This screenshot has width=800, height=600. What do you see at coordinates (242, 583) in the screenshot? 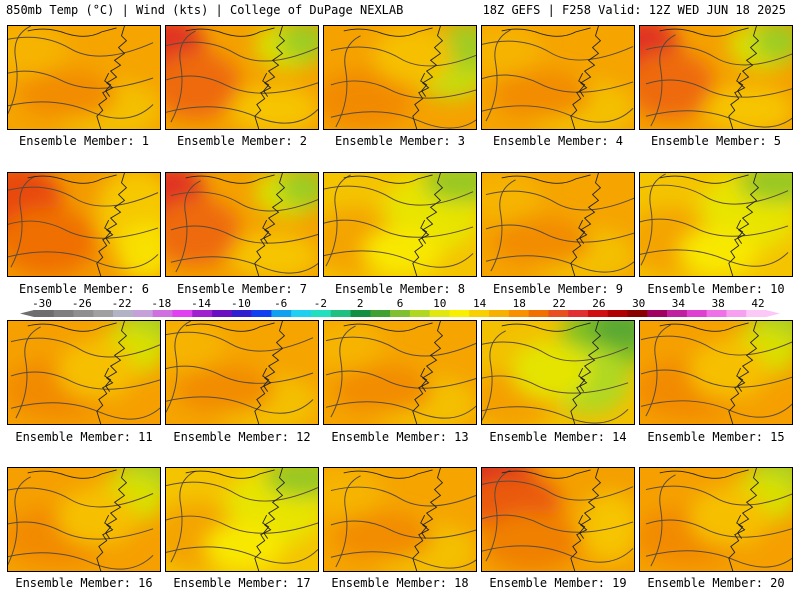
I see `ensemble-member-label: Ensemble Member: 17` at bounding box center [242, 583].